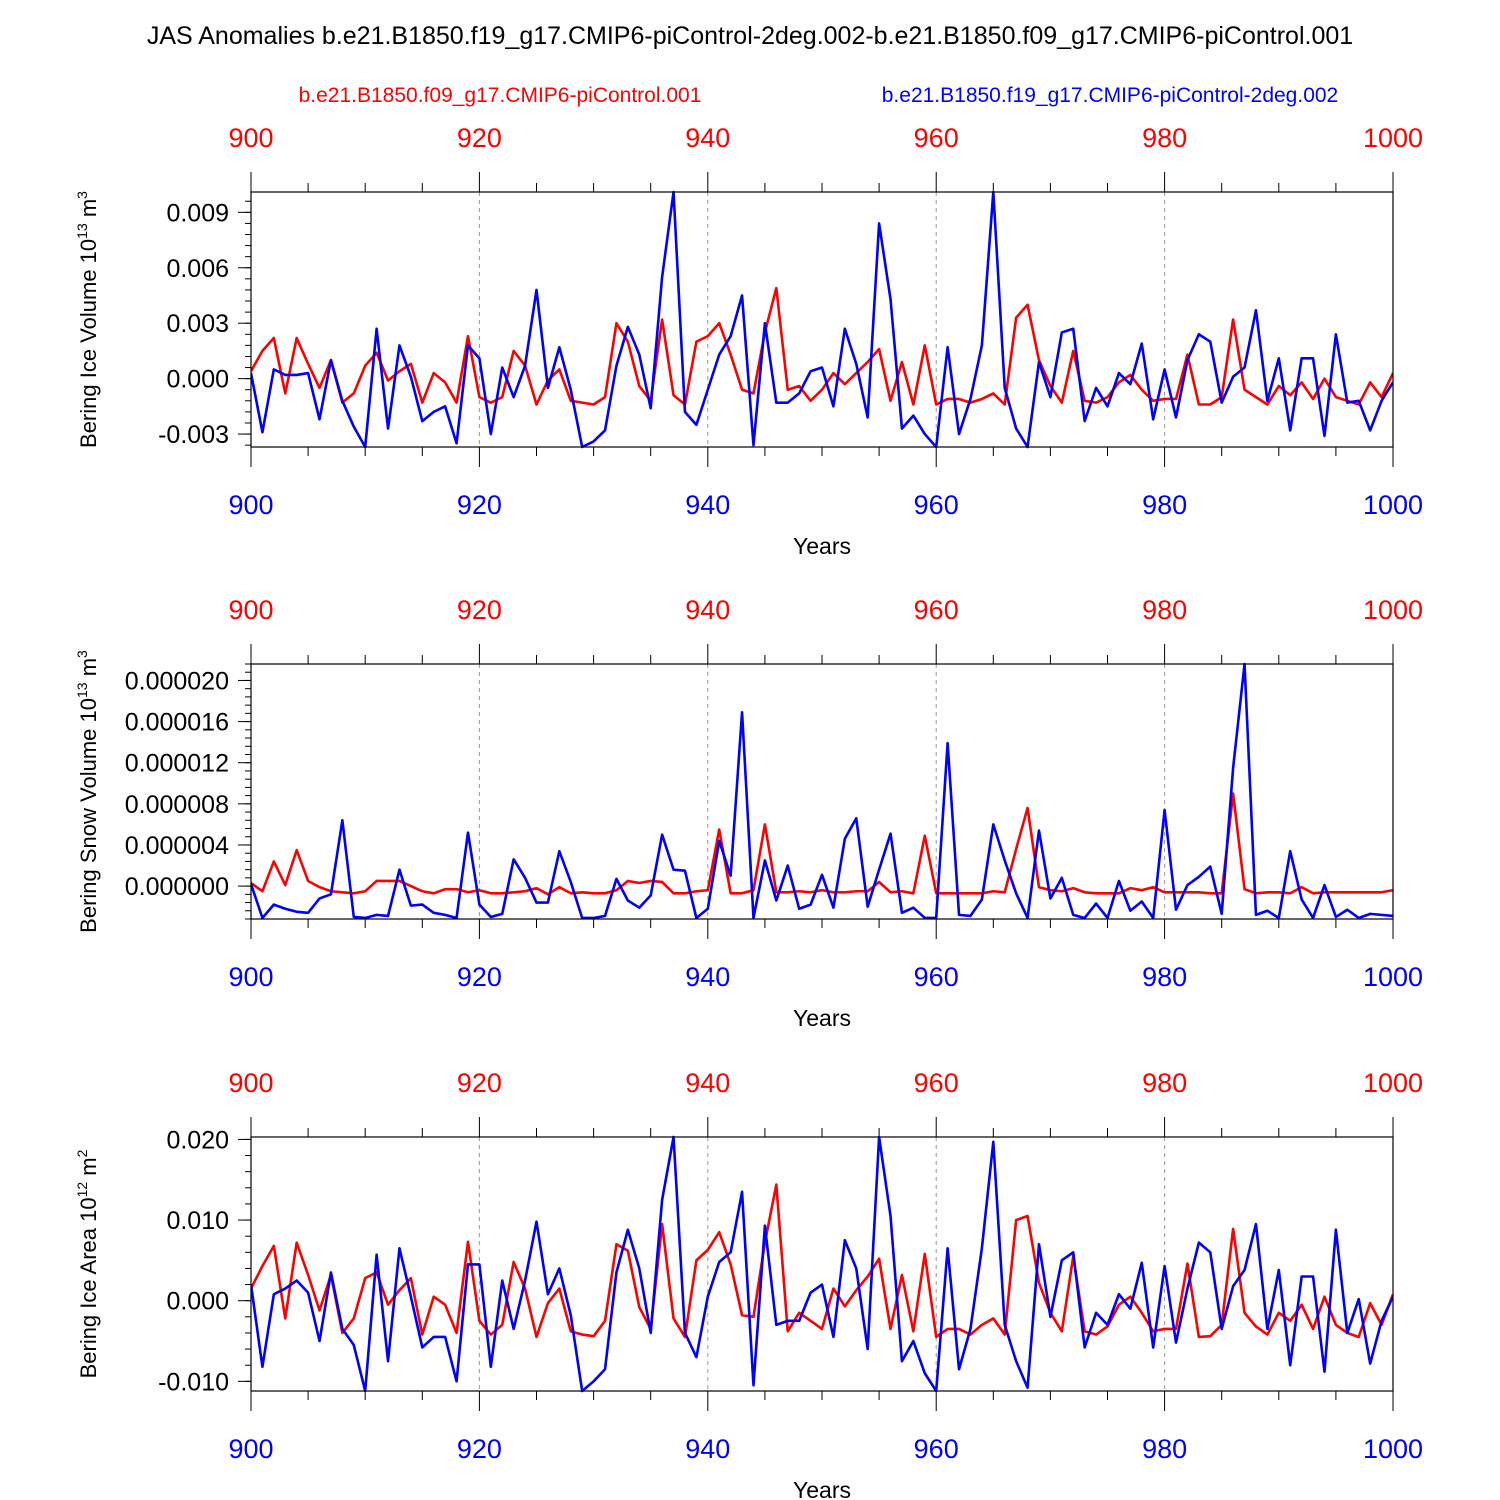 Image resolution: width=1500 pixels, height=1500 pixels. Describe the element at coordinates (177, 887) in the screenshot. I see `y-tick-label: 0.000000` at that location.